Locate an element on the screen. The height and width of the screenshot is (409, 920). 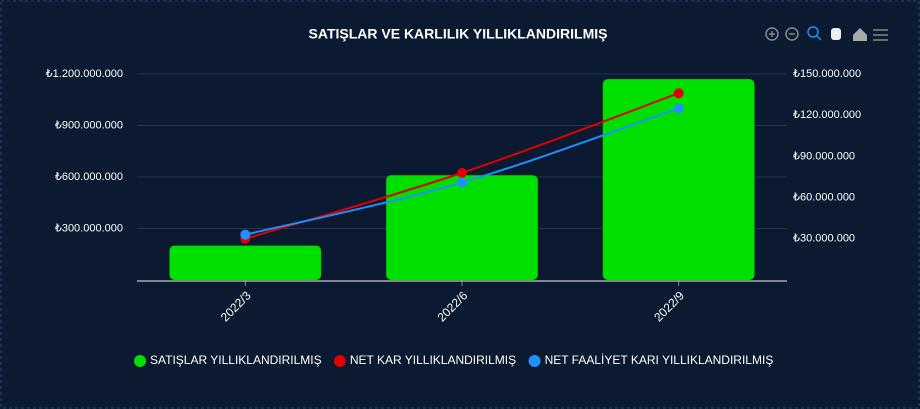
pan is located at coordinates (836, 34).